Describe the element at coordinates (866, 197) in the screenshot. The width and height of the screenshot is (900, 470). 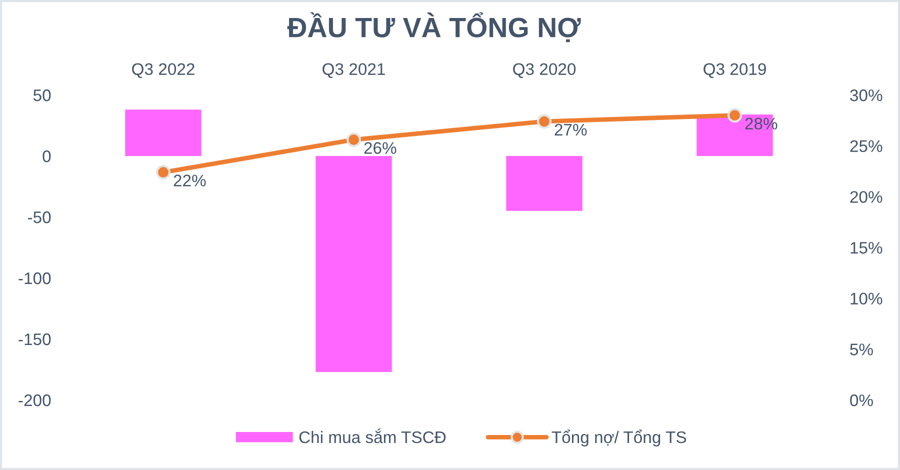
I see `y2-tick-label: 20%` at that location.